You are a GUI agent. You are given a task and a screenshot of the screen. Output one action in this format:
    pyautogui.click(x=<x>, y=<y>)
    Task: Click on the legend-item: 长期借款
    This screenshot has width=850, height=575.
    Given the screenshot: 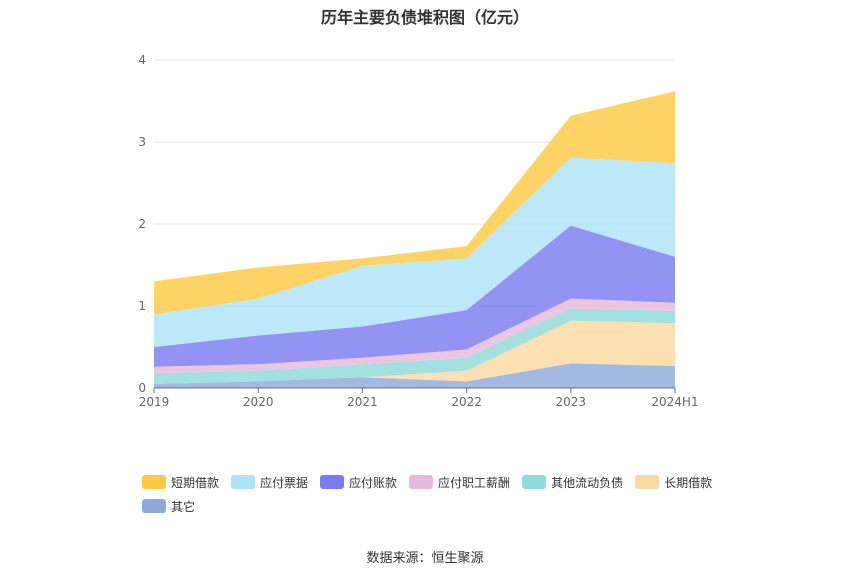 What is the action you would take?
    pyautogui.click(x=673, y=482)
    